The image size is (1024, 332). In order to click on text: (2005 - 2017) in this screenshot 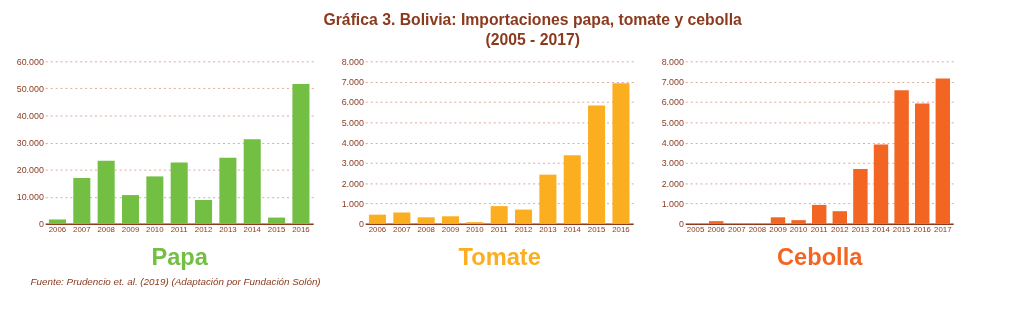, I will do `click(532, 39)`.